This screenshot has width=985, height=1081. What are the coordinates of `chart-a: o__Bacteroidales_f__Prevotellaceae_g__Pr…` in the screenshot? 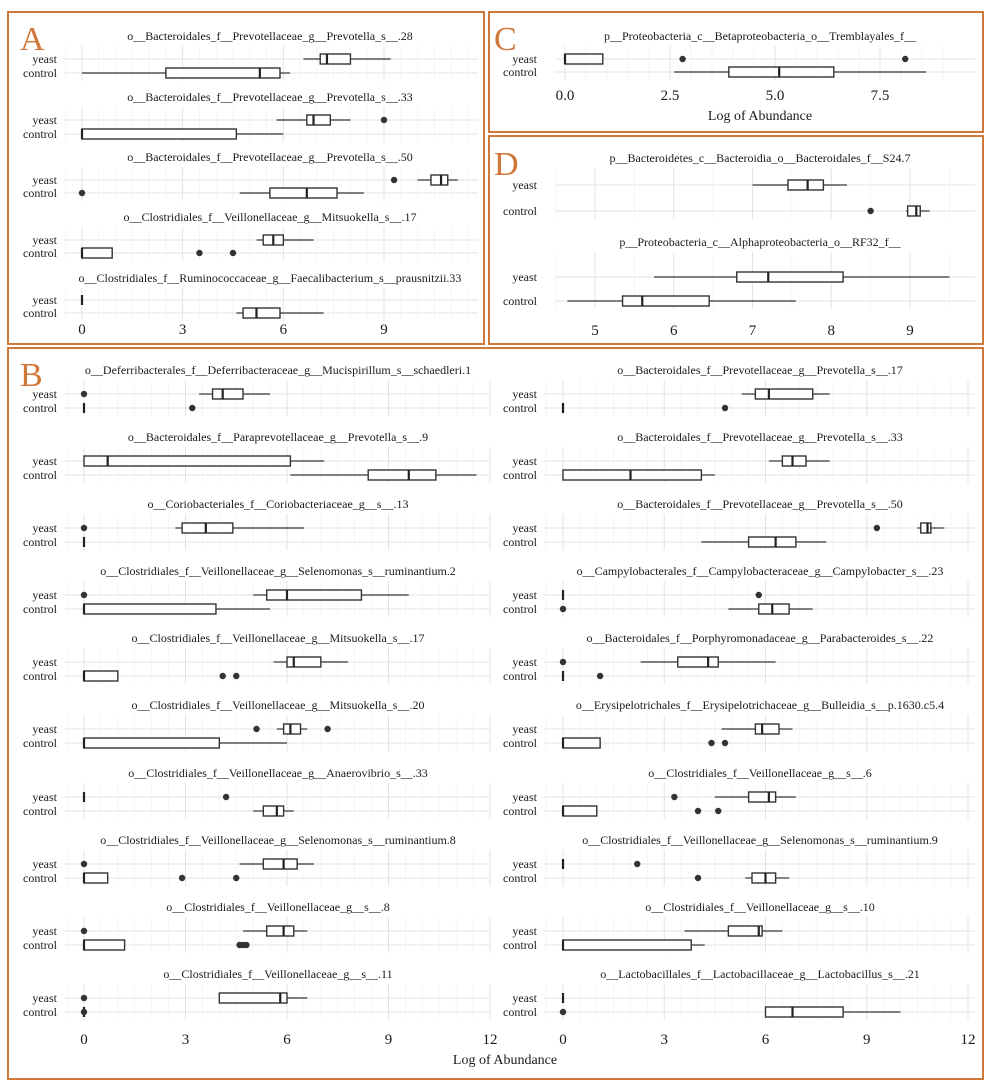 It's located at (250, 183).